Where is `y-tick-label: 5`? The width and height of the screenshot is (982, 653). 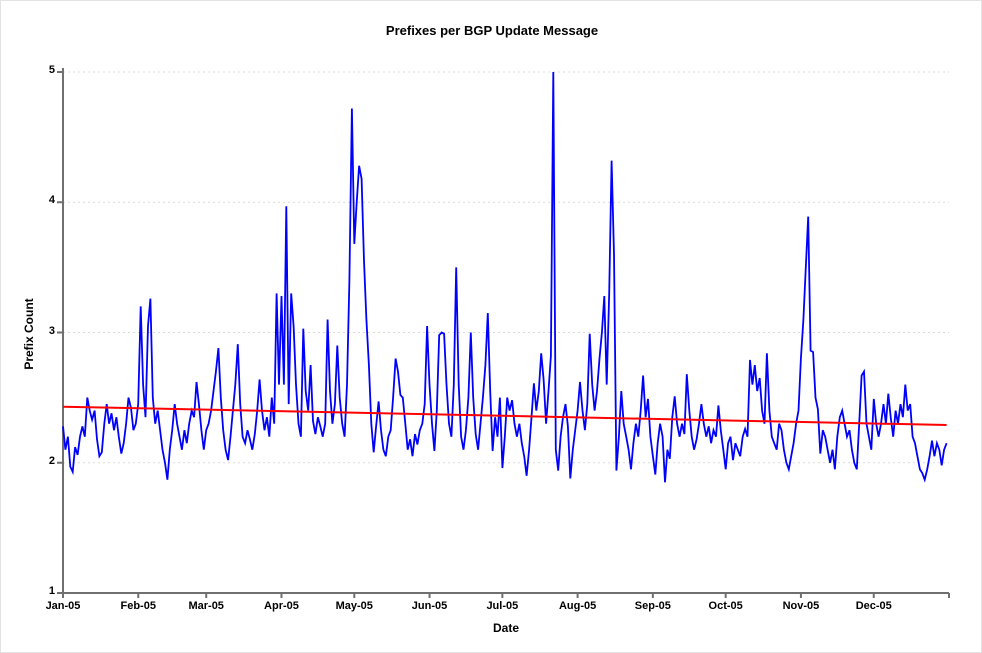 y-tick-label: 5 is located at coordinates (51, 70).